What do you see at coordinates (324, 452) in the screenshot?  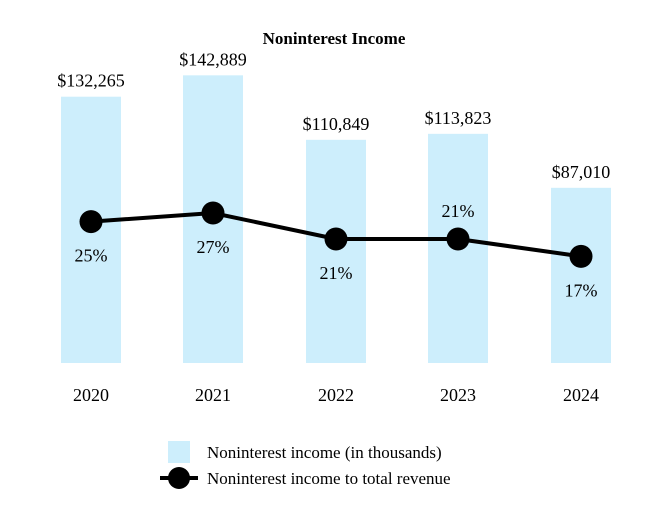 I see `legend-bar-label: Noninterest income (in thousands)` at bounding box center [324, 452].